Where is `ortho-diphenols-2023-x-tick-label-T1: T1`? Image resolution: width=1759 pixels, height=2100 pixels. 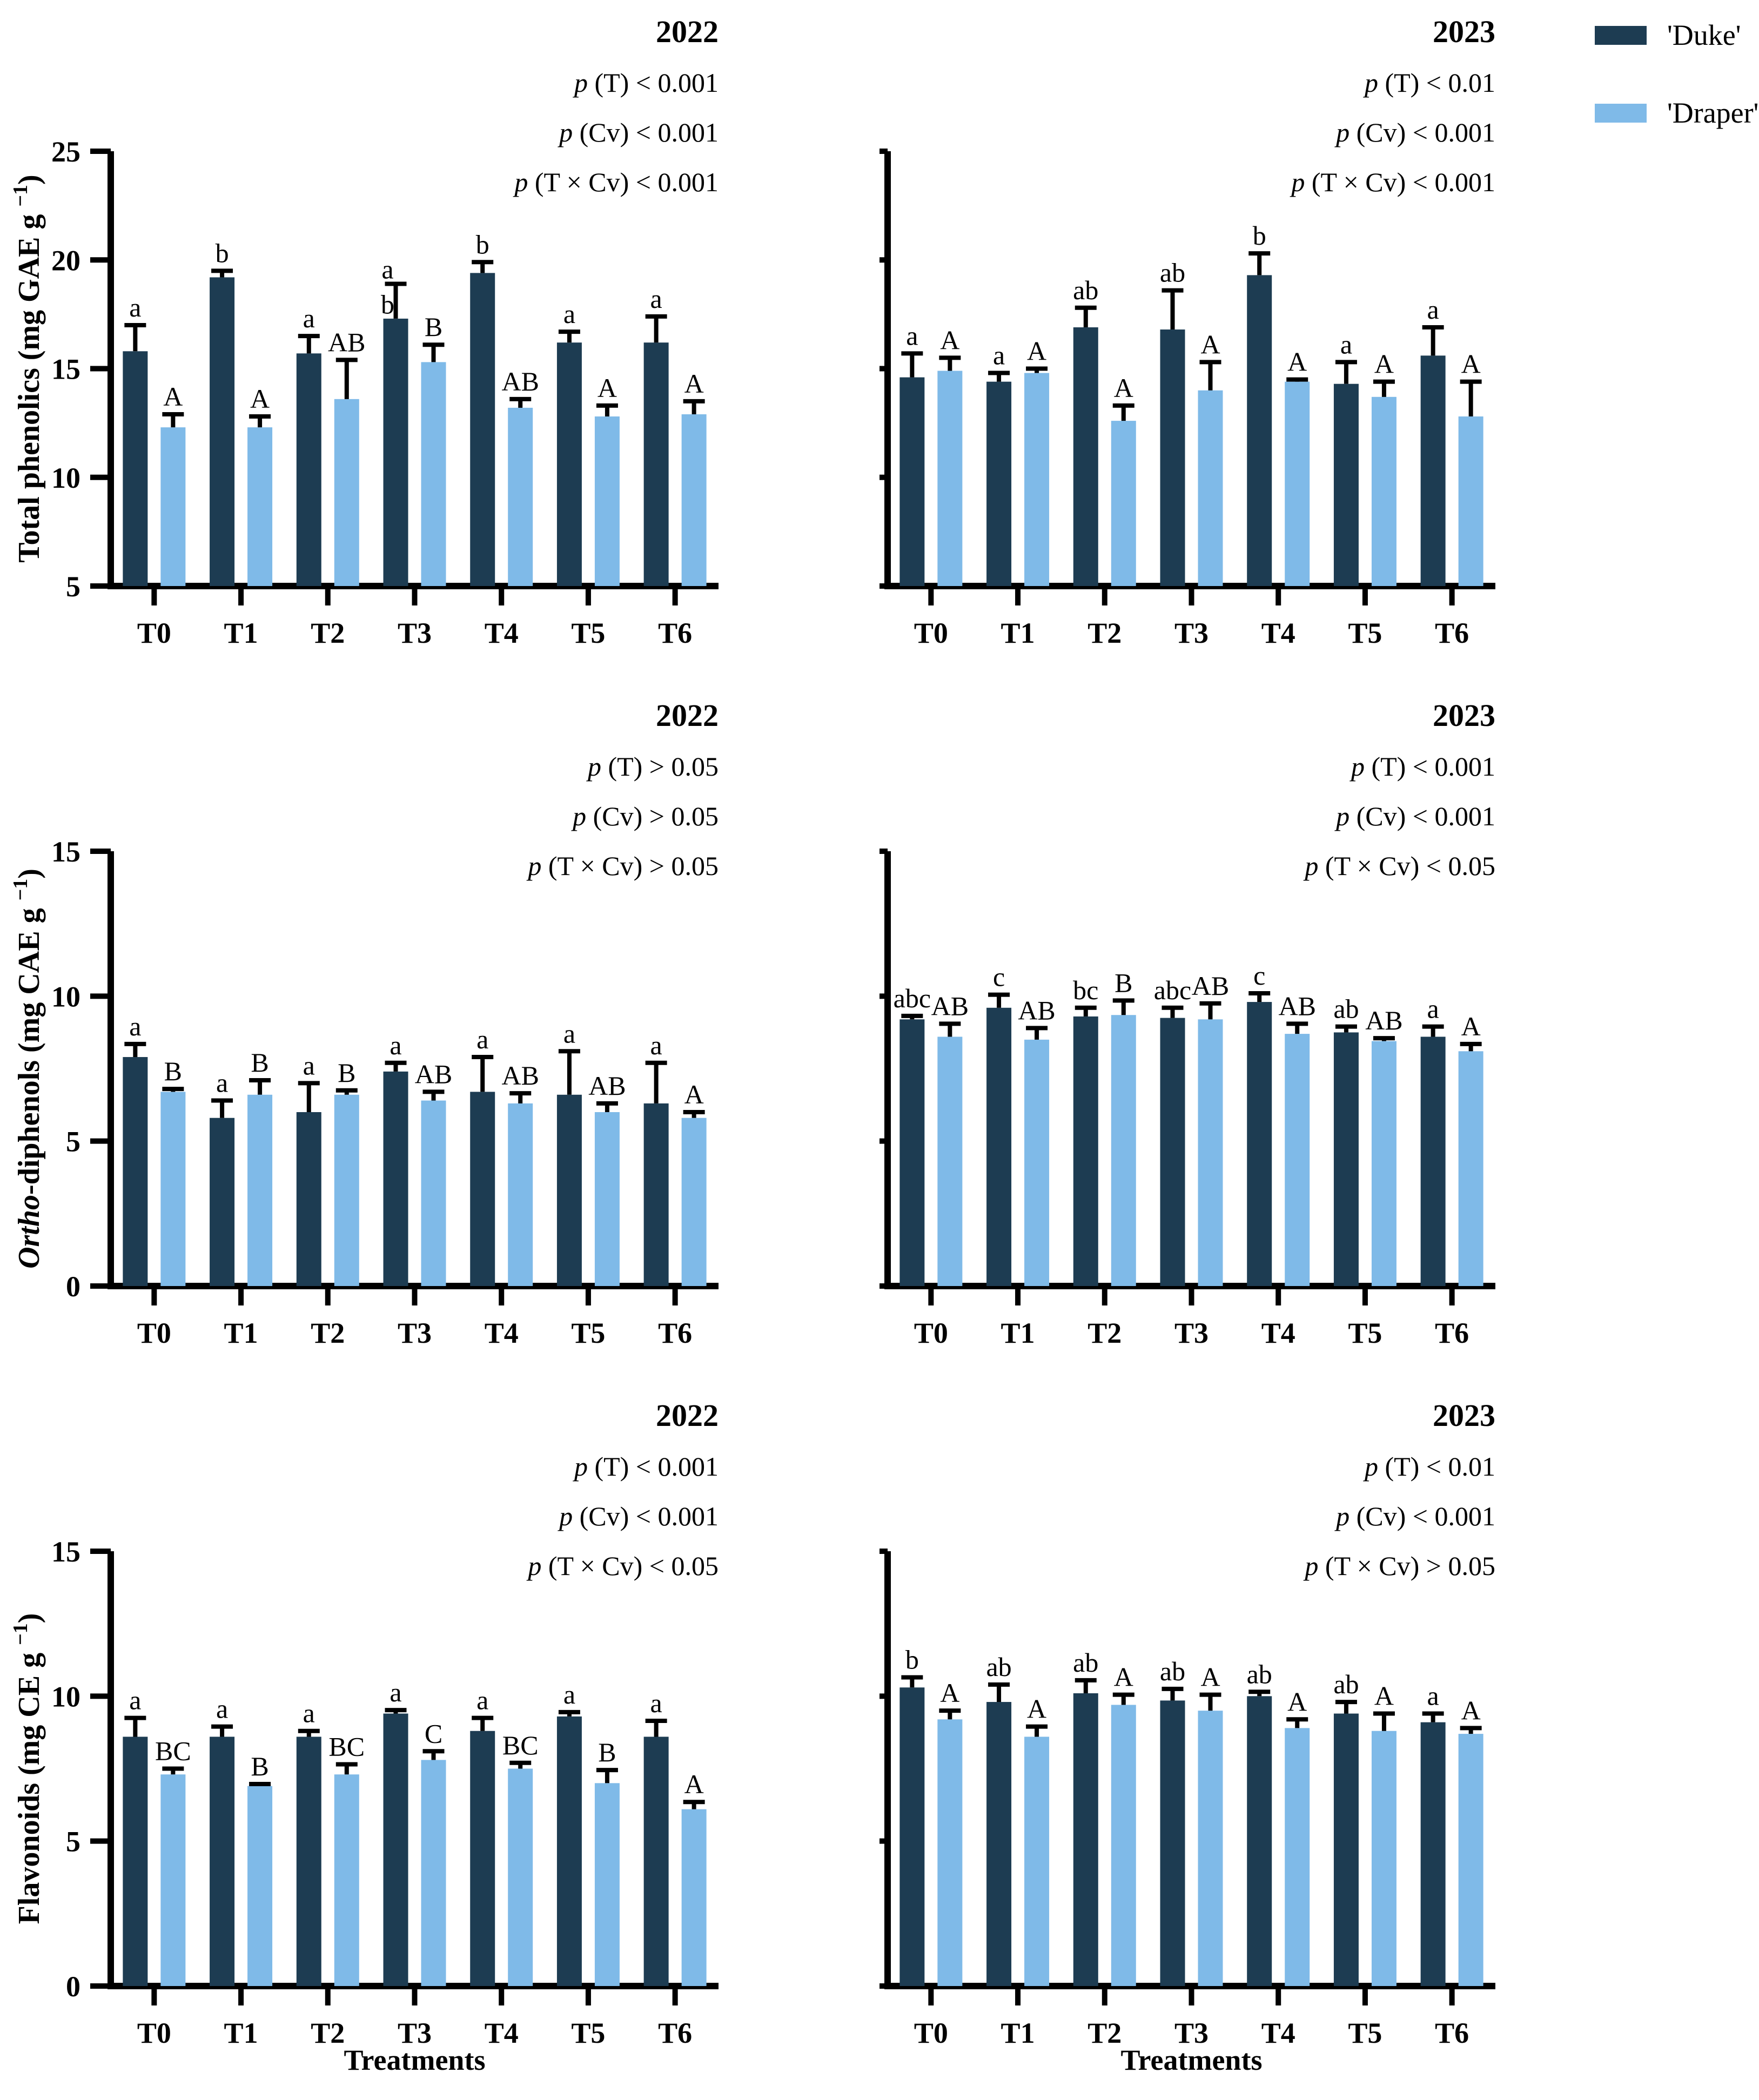
ortho-diphenols-2023-x-tick-label-T1: T1 is located at coordinates (1018, 1333).